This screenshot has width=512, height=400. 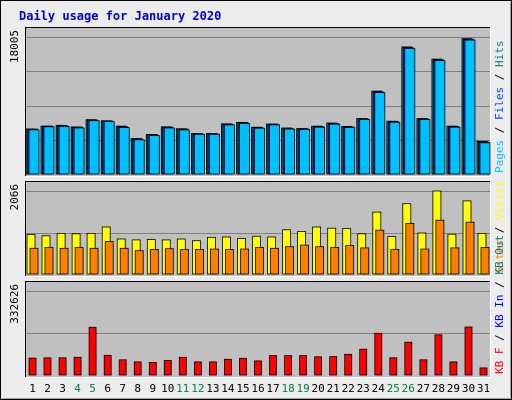 I want to click on x-tick-label: 14, so click(x=228, y=388).